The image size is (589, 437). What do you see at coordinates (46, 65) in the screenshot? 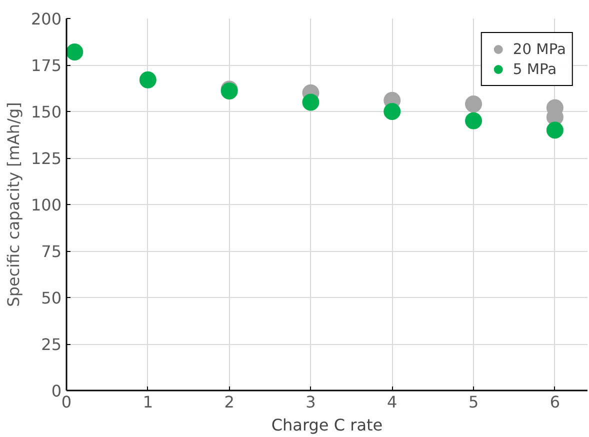
I see `y-tick-label: 175` at bounding box center [46, 65].